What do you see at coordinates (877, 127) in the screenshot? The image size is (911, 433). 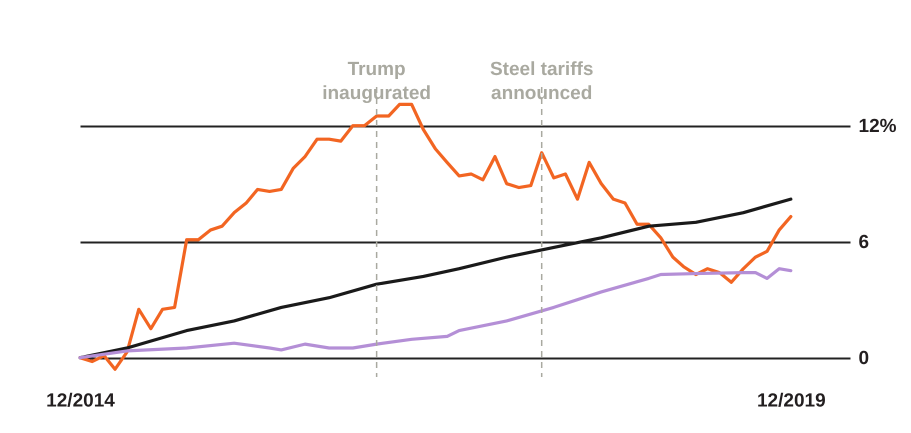 I see `y-tick-label: 12%` at bounding box center [877, 127].